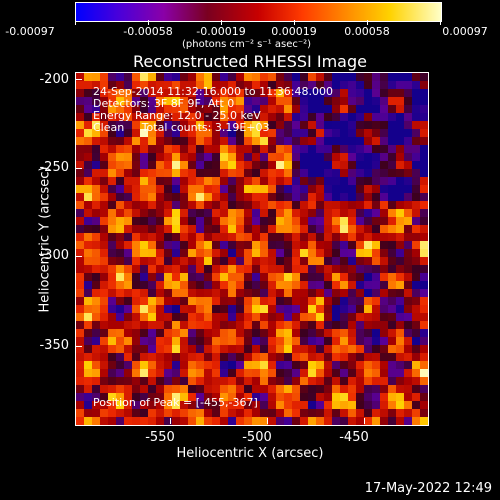 This screenshot has width=500, height=500. I want to click on x-tick-label: -500, so click(257, 437).